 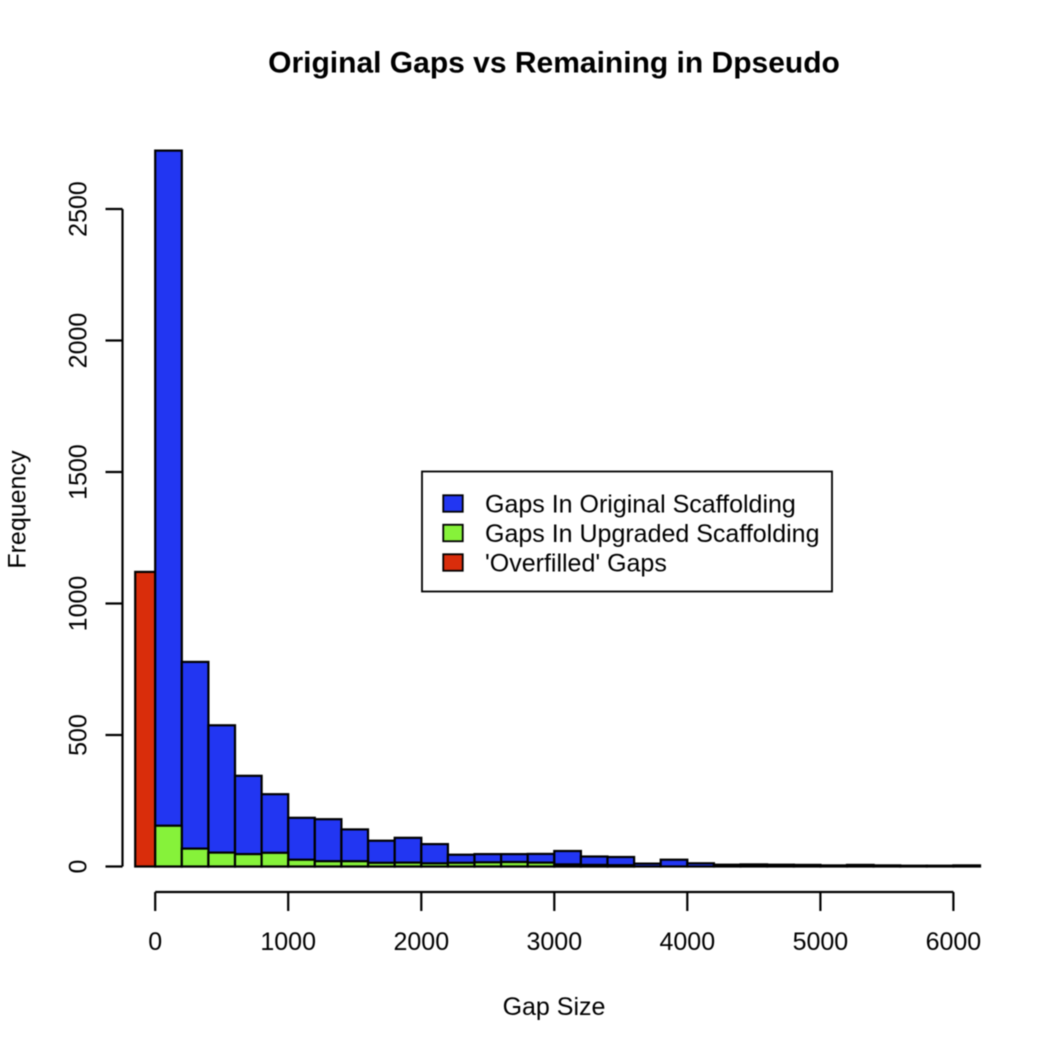 I want to click on svg-text: Gap Size, so click(x=554, y=1007).